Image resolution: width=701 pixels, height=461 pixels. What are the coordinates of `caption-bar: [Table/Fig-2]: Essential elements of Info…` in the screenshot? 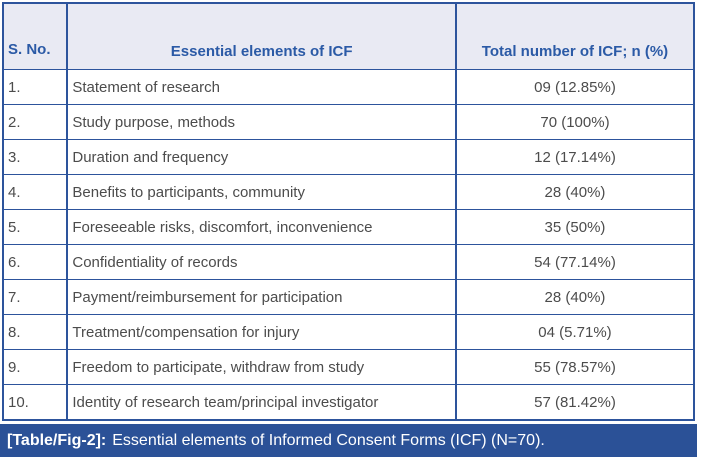 It's located at (348, 440).